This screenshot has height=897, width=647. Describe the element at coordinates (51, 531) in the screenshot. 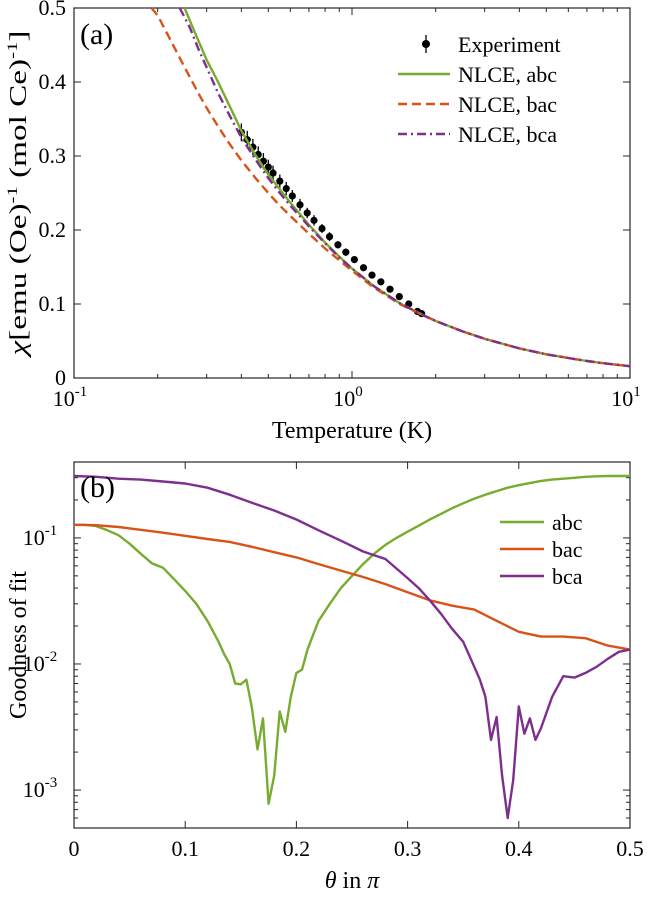

I see `panel-b-ytick-label-exp: -1` at that location.